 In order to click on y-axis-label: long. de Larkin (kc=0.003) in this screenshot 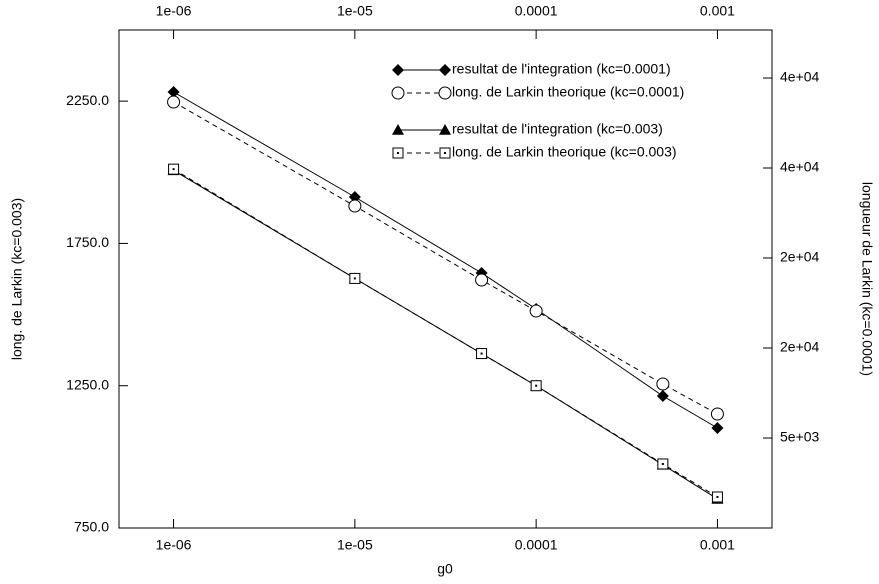, I will do `click(17, 279)`.